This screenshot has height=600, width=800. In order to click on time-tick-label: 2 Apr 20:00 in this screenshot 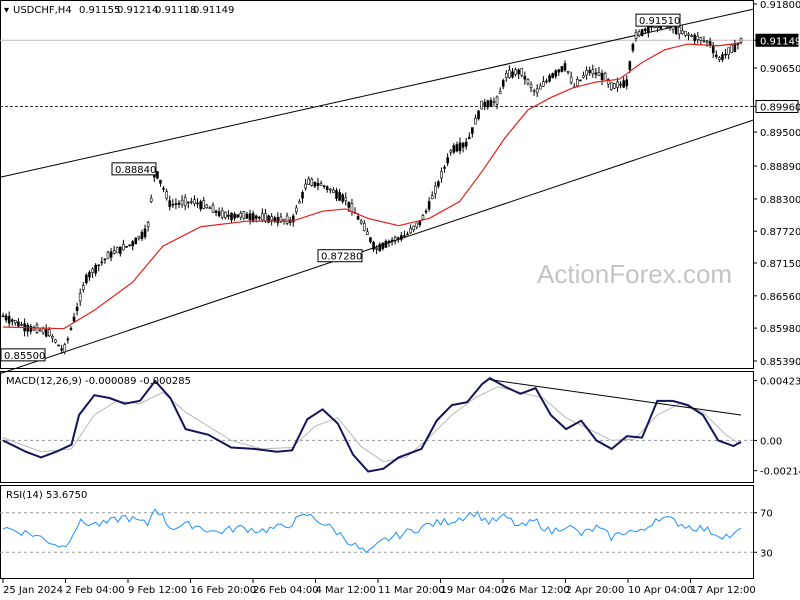, I will do `click(595, 590)`.